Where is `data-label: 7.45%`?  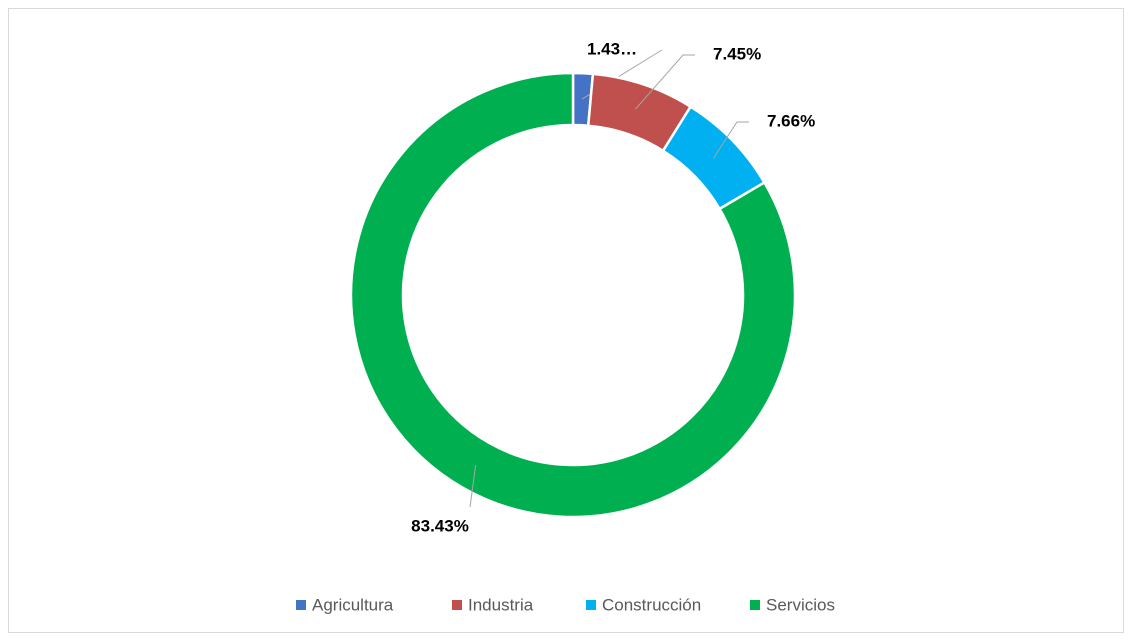 data-label: 7.45% is located at coordinates (737, 53).